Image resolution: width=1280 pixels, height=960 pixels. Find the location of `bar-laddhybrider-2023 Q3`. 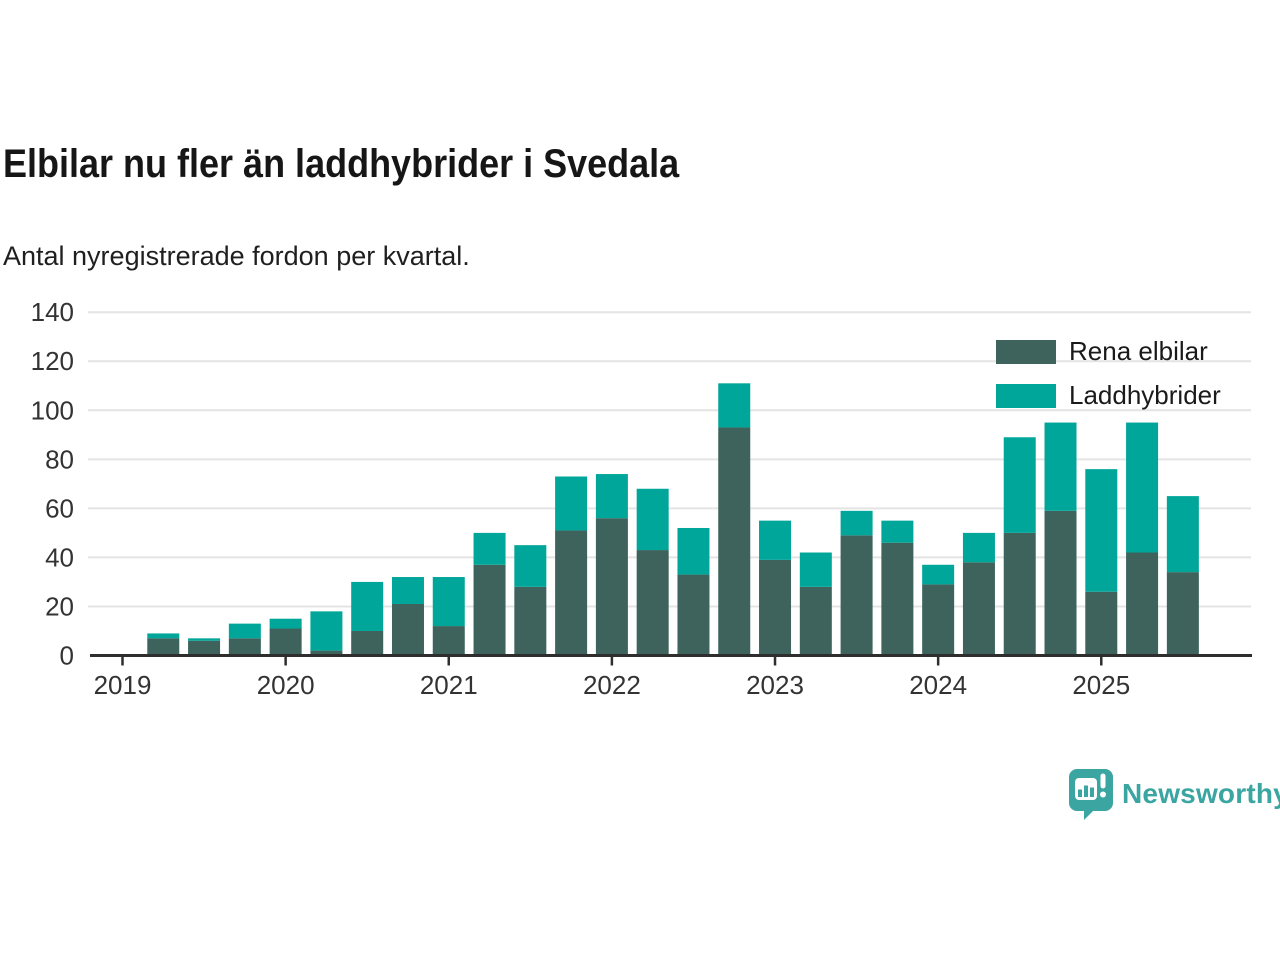

bar-laddhybrider-2023 Q3 is located at coordinates (856, 523).